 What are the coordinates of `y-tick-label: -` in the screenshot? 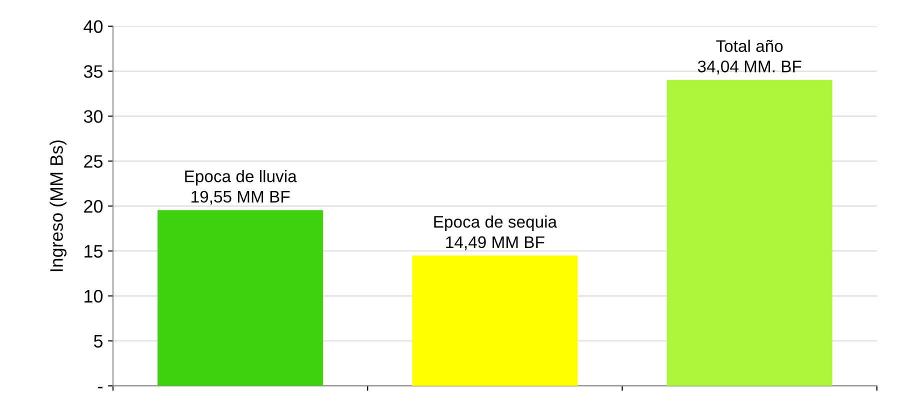 It's located at (100, 387).